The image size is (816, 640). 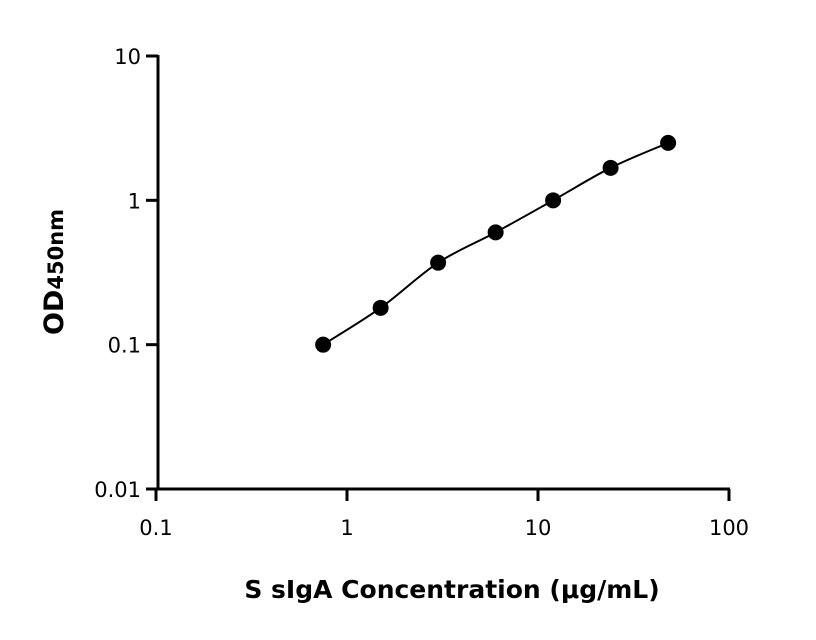 What do you see at coordinates (155, 528) in the screenshot?
I see `x-tick-label: 0.1` at bounding box center [155, 528].